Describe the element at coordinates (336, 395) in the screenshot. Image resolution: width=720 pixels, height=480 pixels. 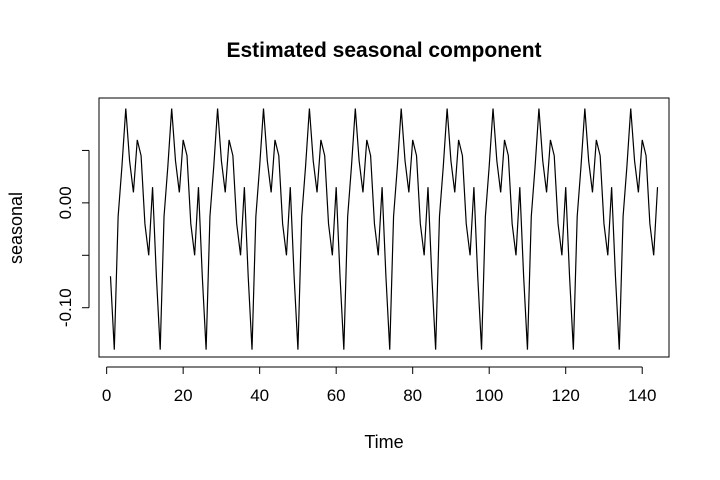
I see `x-tick-label: 60` at that location.